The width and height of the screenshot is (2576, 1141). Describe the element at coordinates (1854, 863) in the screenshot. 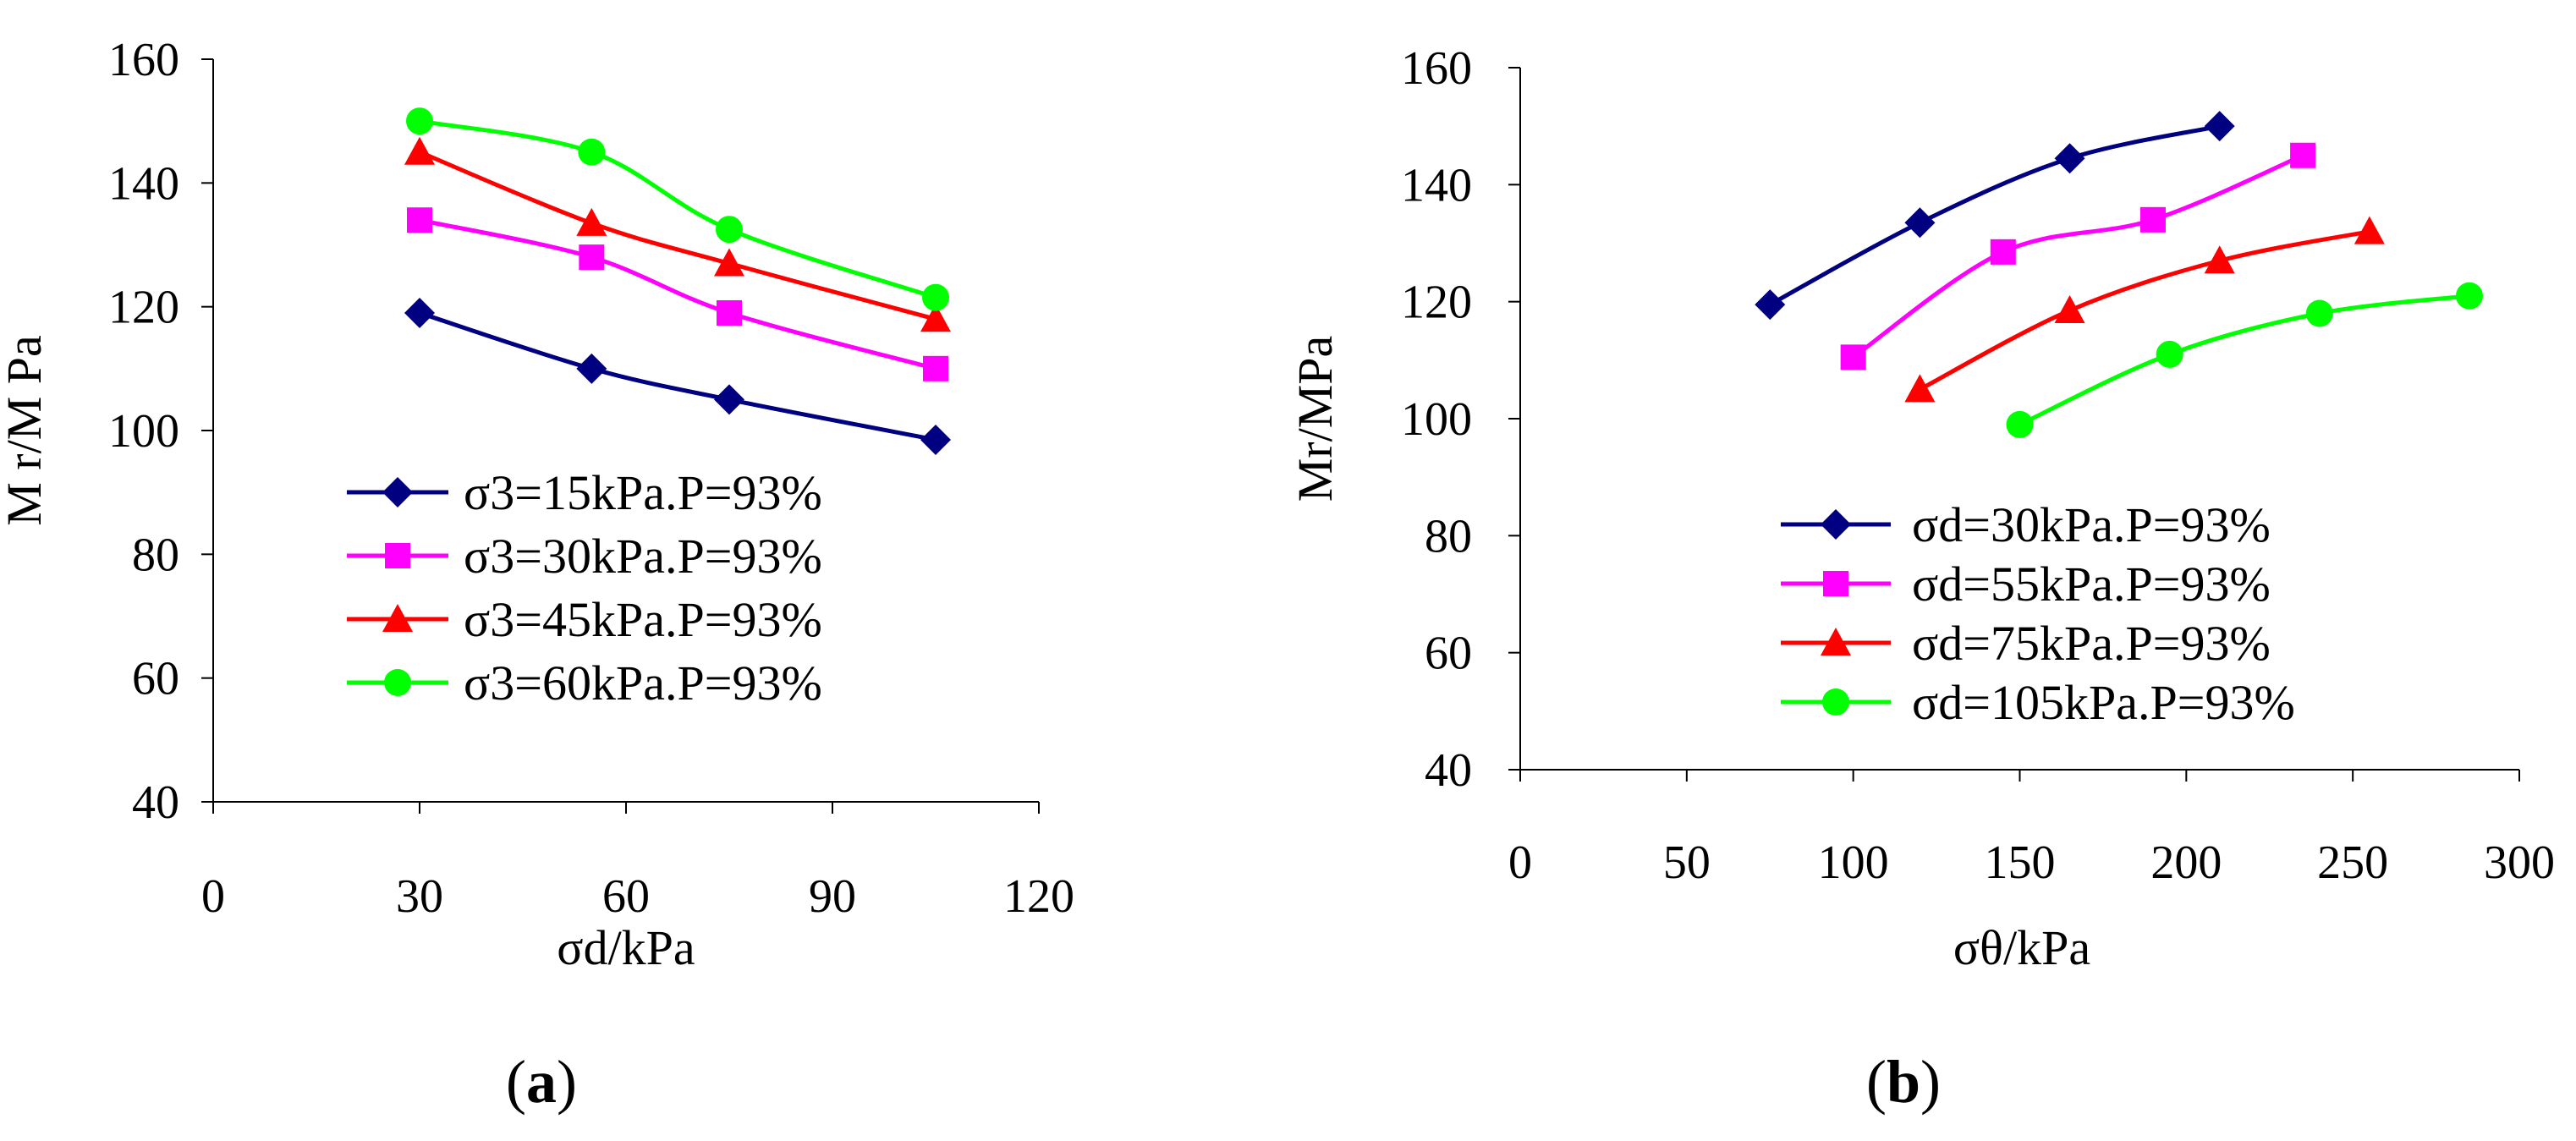

I see `x-tick-label: 100` at that location.